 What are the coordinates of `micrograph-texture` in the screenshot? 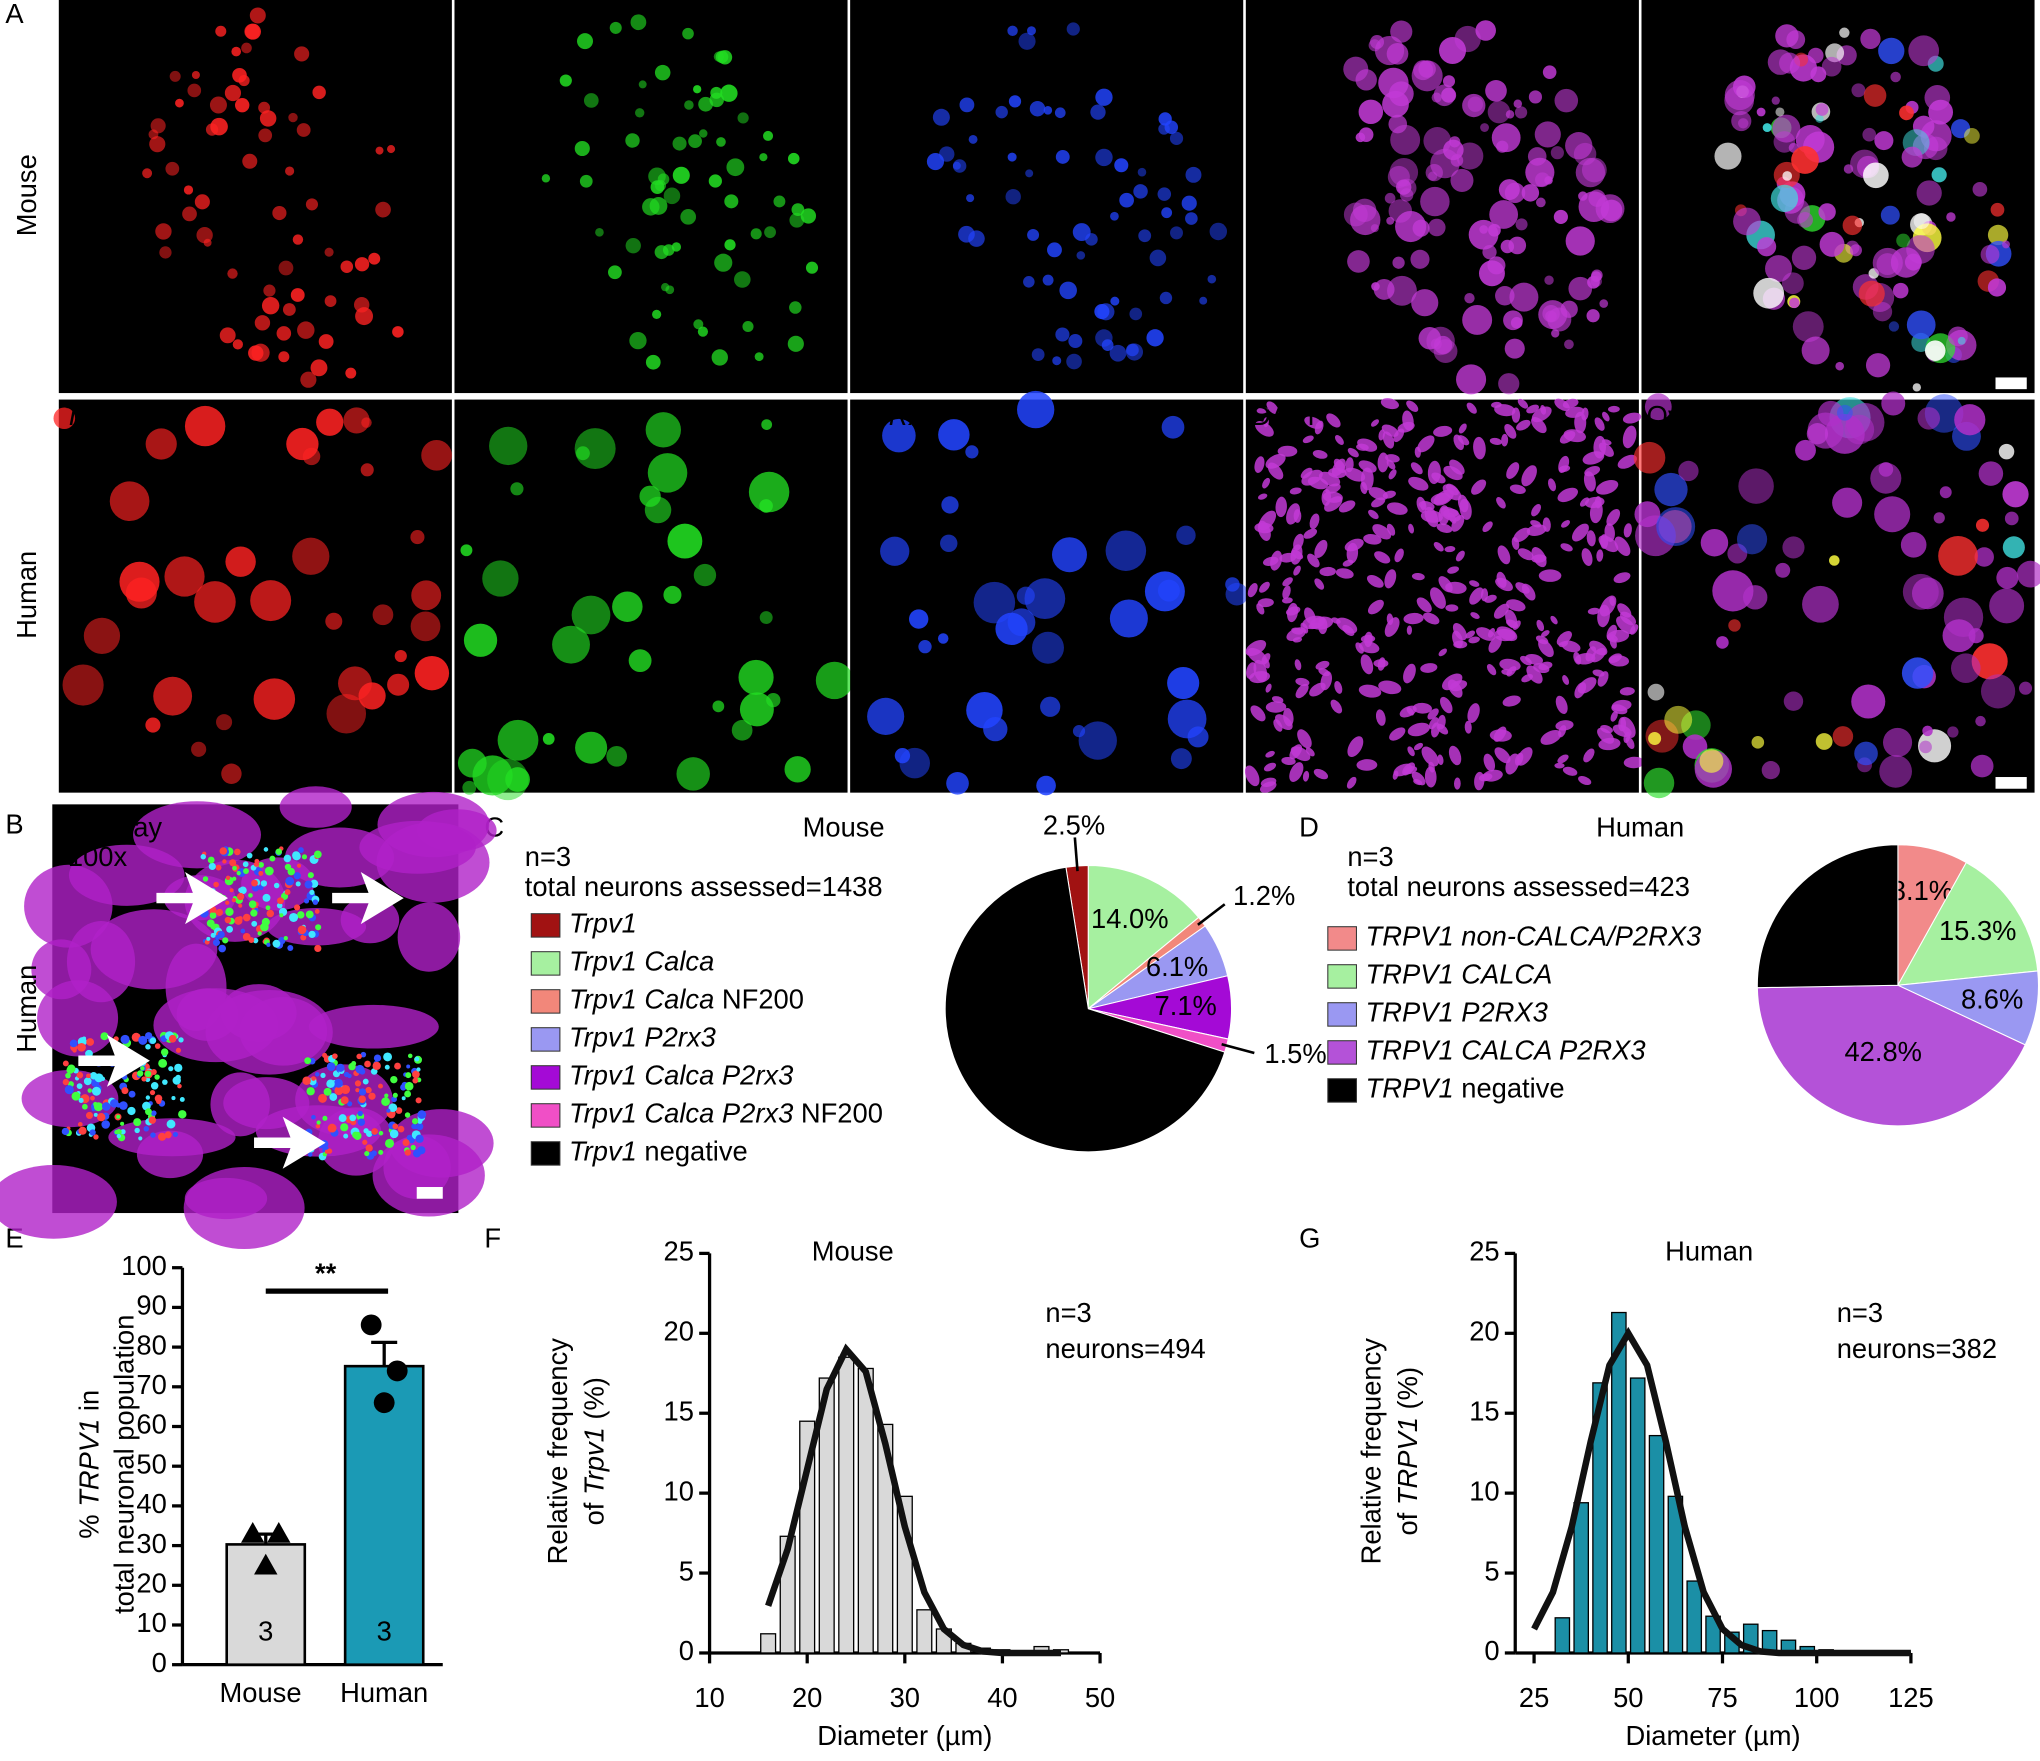 It's located at (273, 197).